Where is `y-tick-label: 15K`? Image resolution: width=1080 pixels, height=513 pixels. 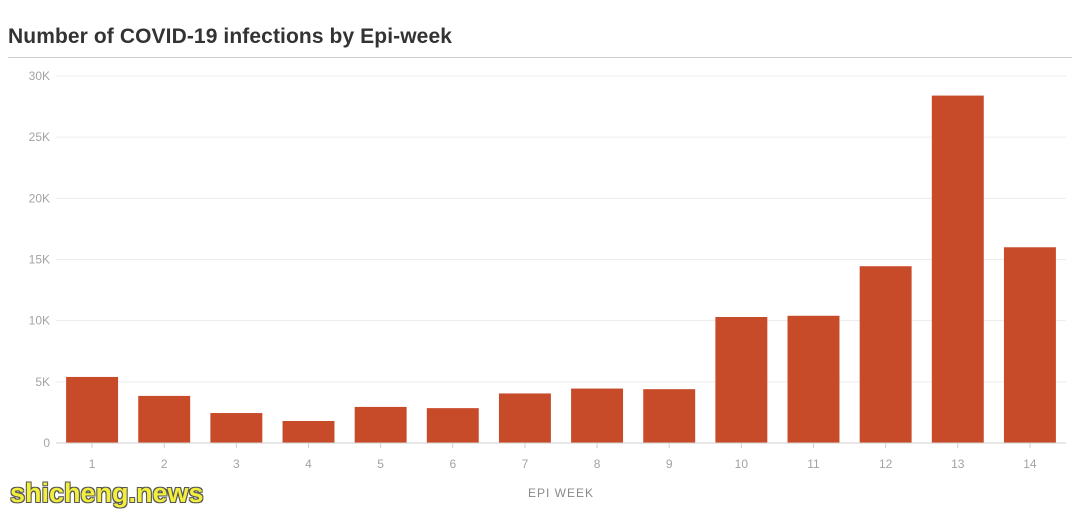
y-tick-label: 15K is located at coordinates (39, 260).